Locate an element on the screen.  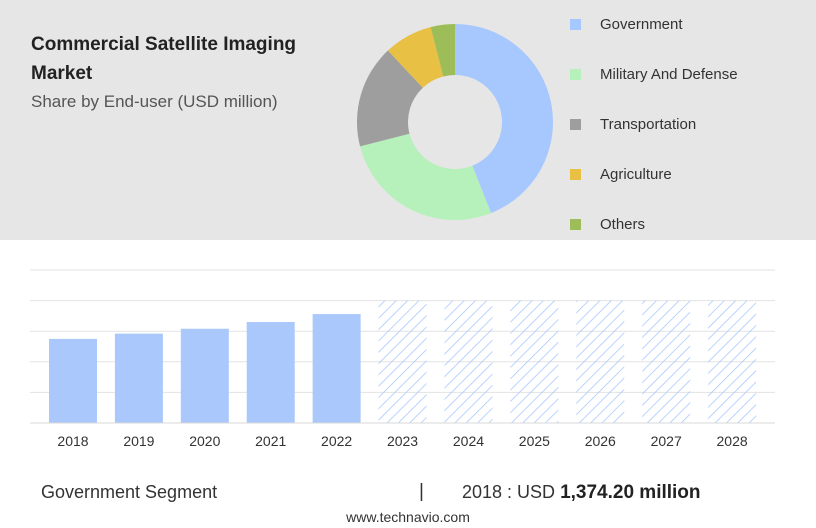
legend-label: Others is located at coordinates (623, 224).